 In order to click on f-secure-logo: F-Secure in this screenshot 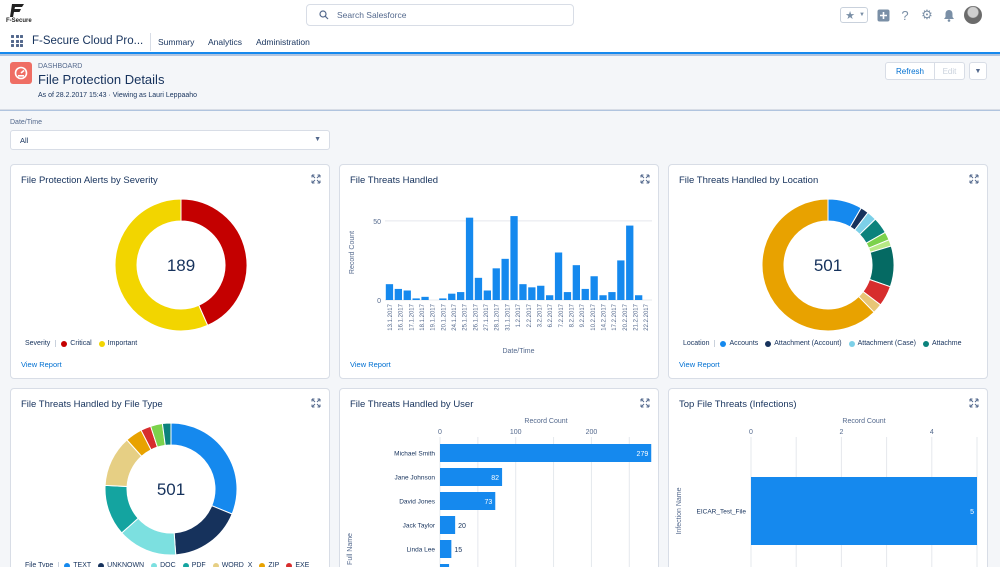, I will do `click(20, 15)`.